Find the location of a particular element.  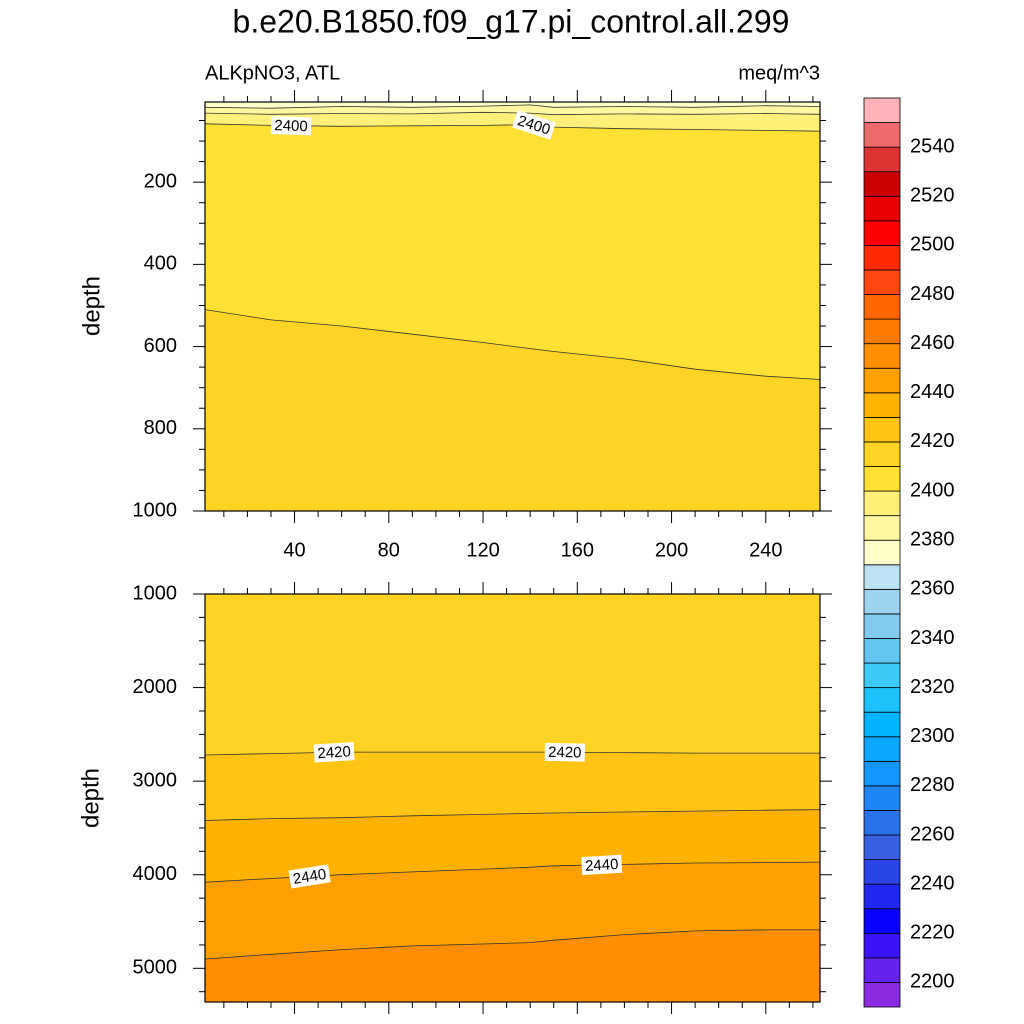

colorbar-label: 2420 is located at coordinates (932, 441).